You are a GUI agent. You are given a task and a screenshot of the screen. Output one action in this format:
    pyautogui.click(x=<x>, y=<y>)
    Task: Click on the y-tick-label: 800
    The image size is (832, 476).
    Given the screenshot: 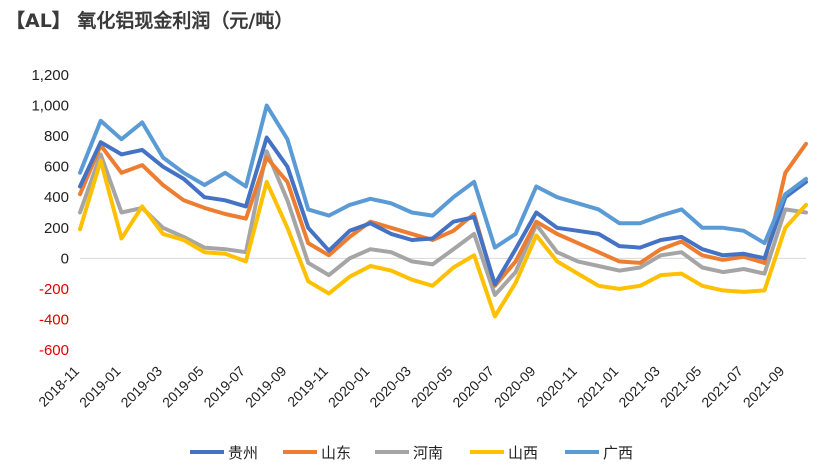 What is the action you would take?
    pyautogui.click(x=56, y=136)
    